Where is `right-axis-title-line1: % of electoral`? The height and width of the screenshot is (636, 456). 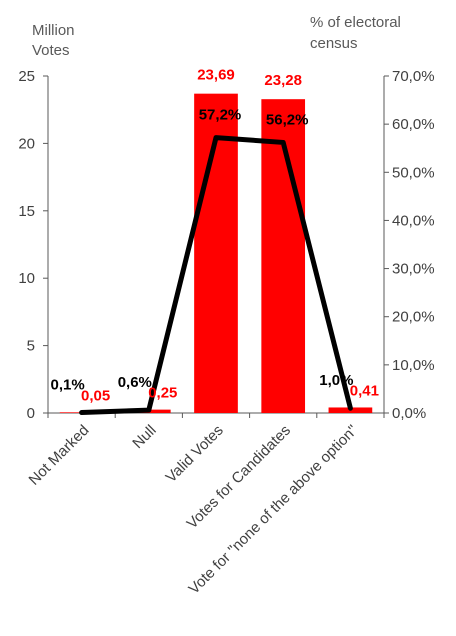 right-axis-title-line1: % of electoral is located at coordinates (355, 22).